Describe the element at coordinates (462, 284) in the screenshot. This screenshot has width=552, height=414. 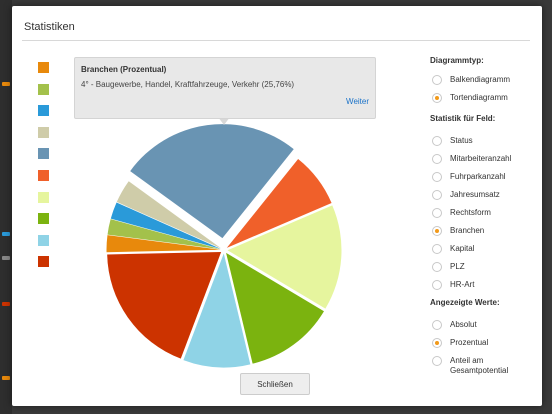
I see `radio-label: HR-Art` at that location.